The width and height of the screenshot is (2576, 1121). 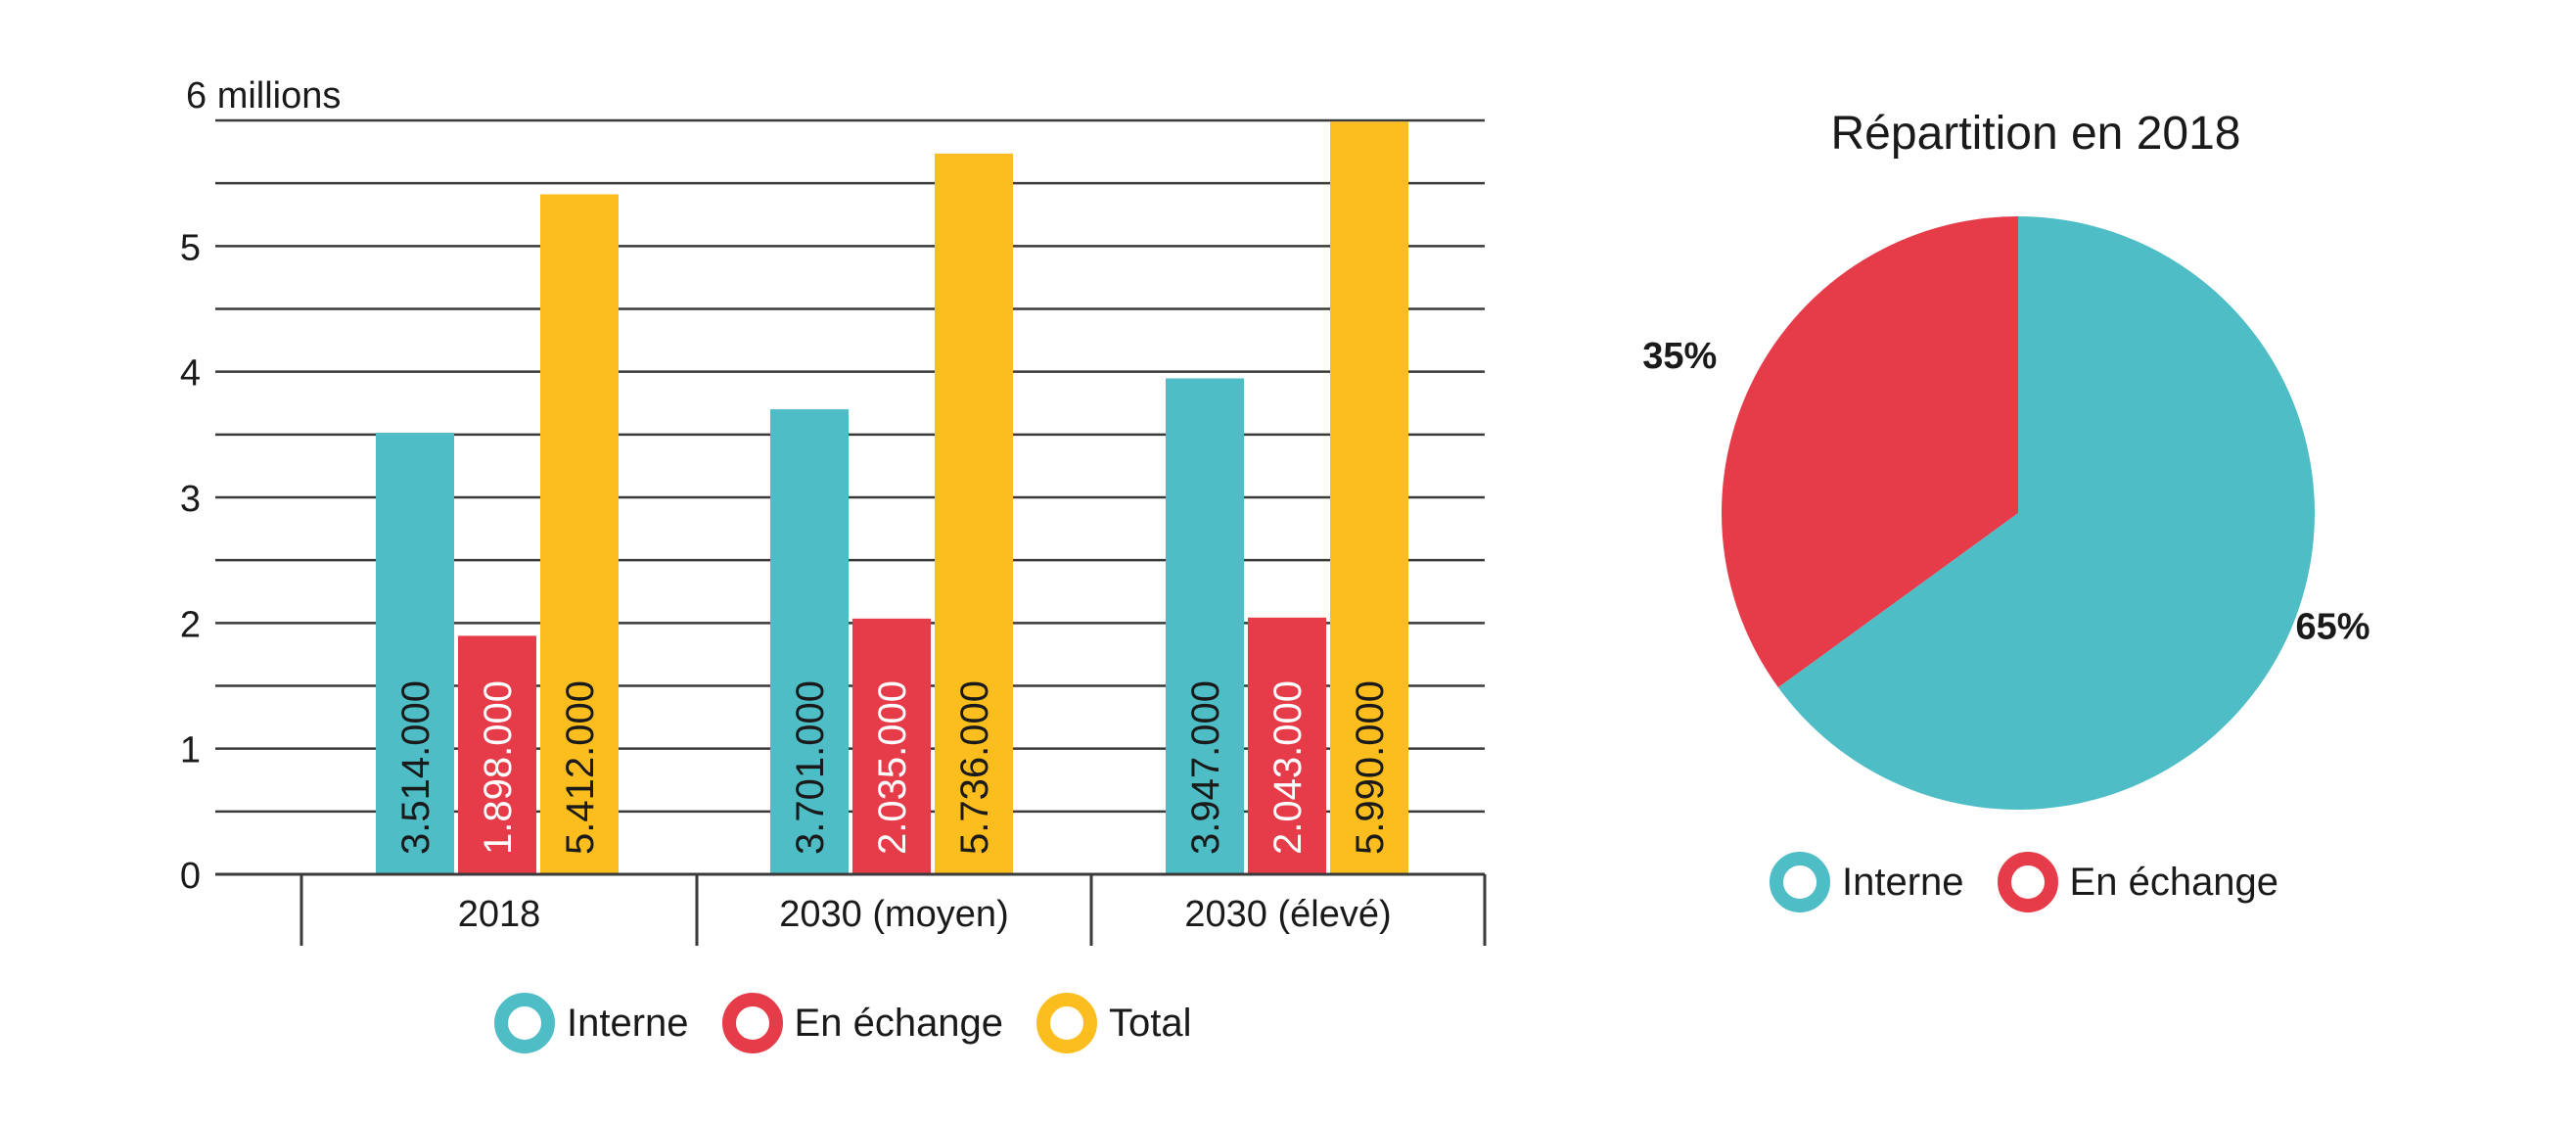 What do you see at coordinates (415, 767) in the screenshot?
I see `bar-value-label: 3.514.000` at bounding box center [415, 767].